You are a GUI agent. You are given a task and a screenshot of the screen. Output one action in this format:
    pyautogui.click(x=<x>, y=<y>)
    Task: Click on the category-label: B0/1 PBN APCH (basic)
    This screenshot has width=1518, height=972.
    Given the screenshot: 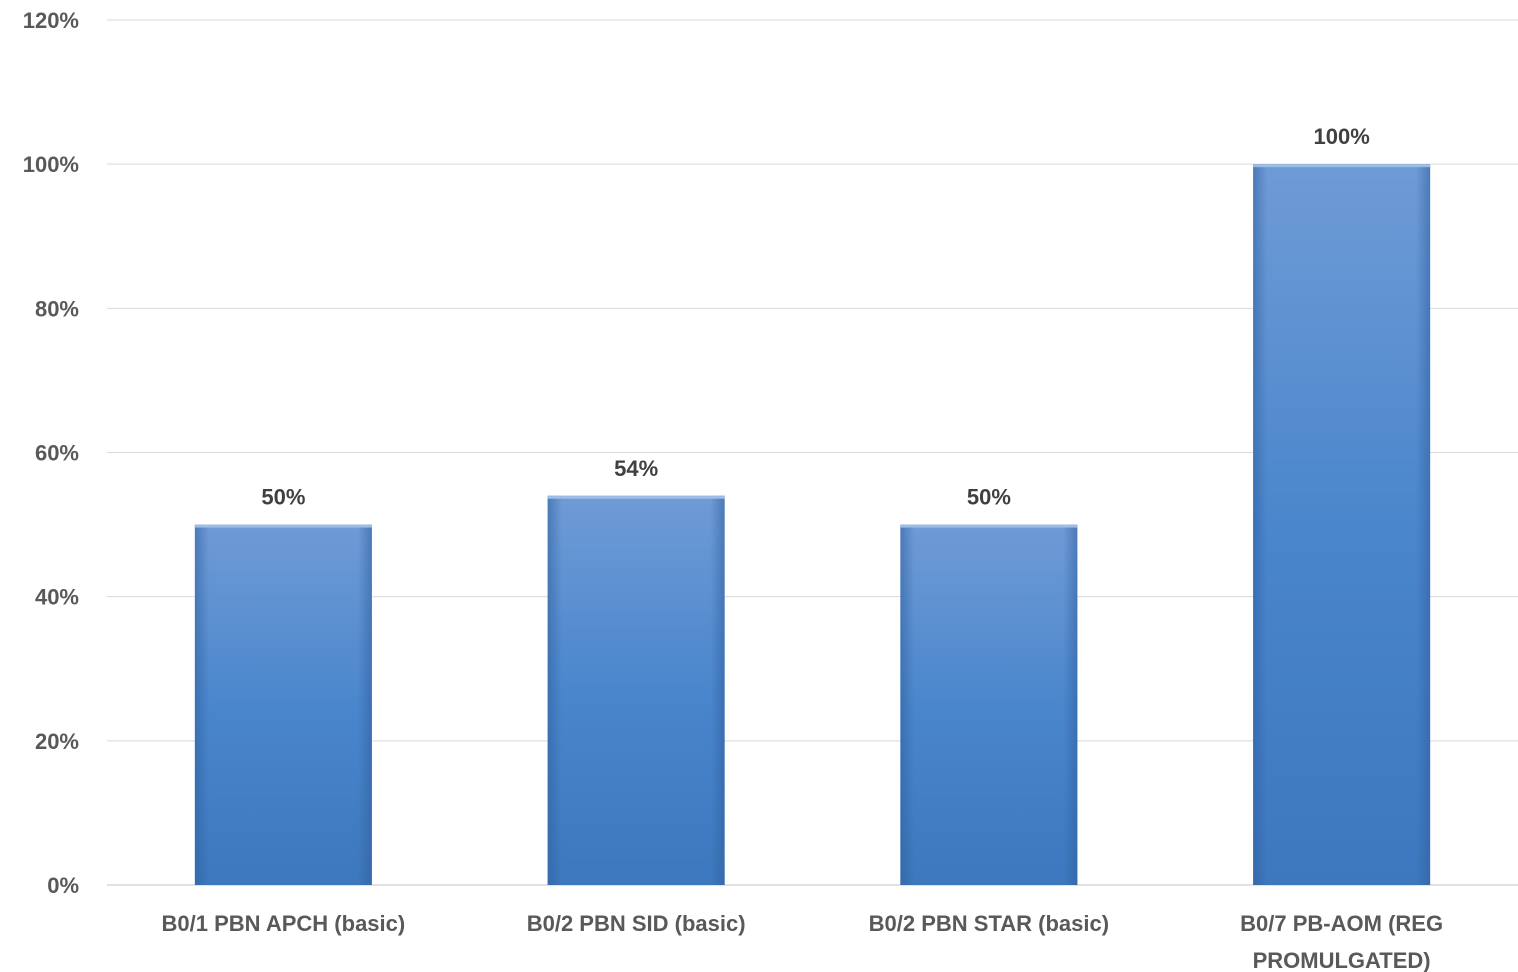 What is the action you would take?
    pyautogui.click(x=284, y=923)
    